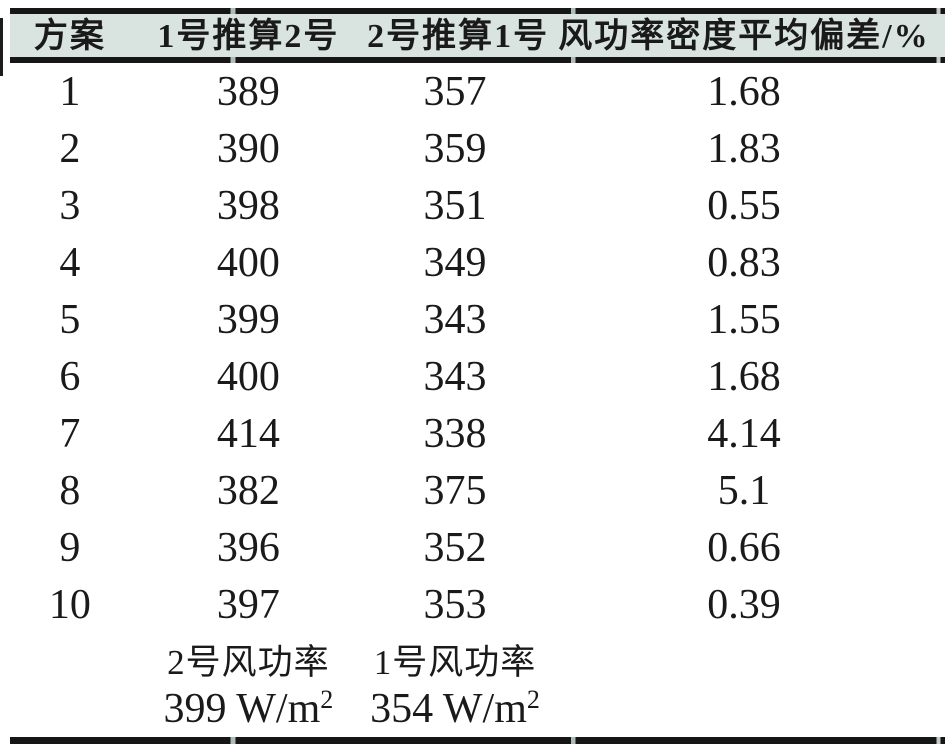  What do you see at coordinates (455, 91) in the screenshot?
I see `cell-est-2-to-1: 357` at bounding box center [455, 91].